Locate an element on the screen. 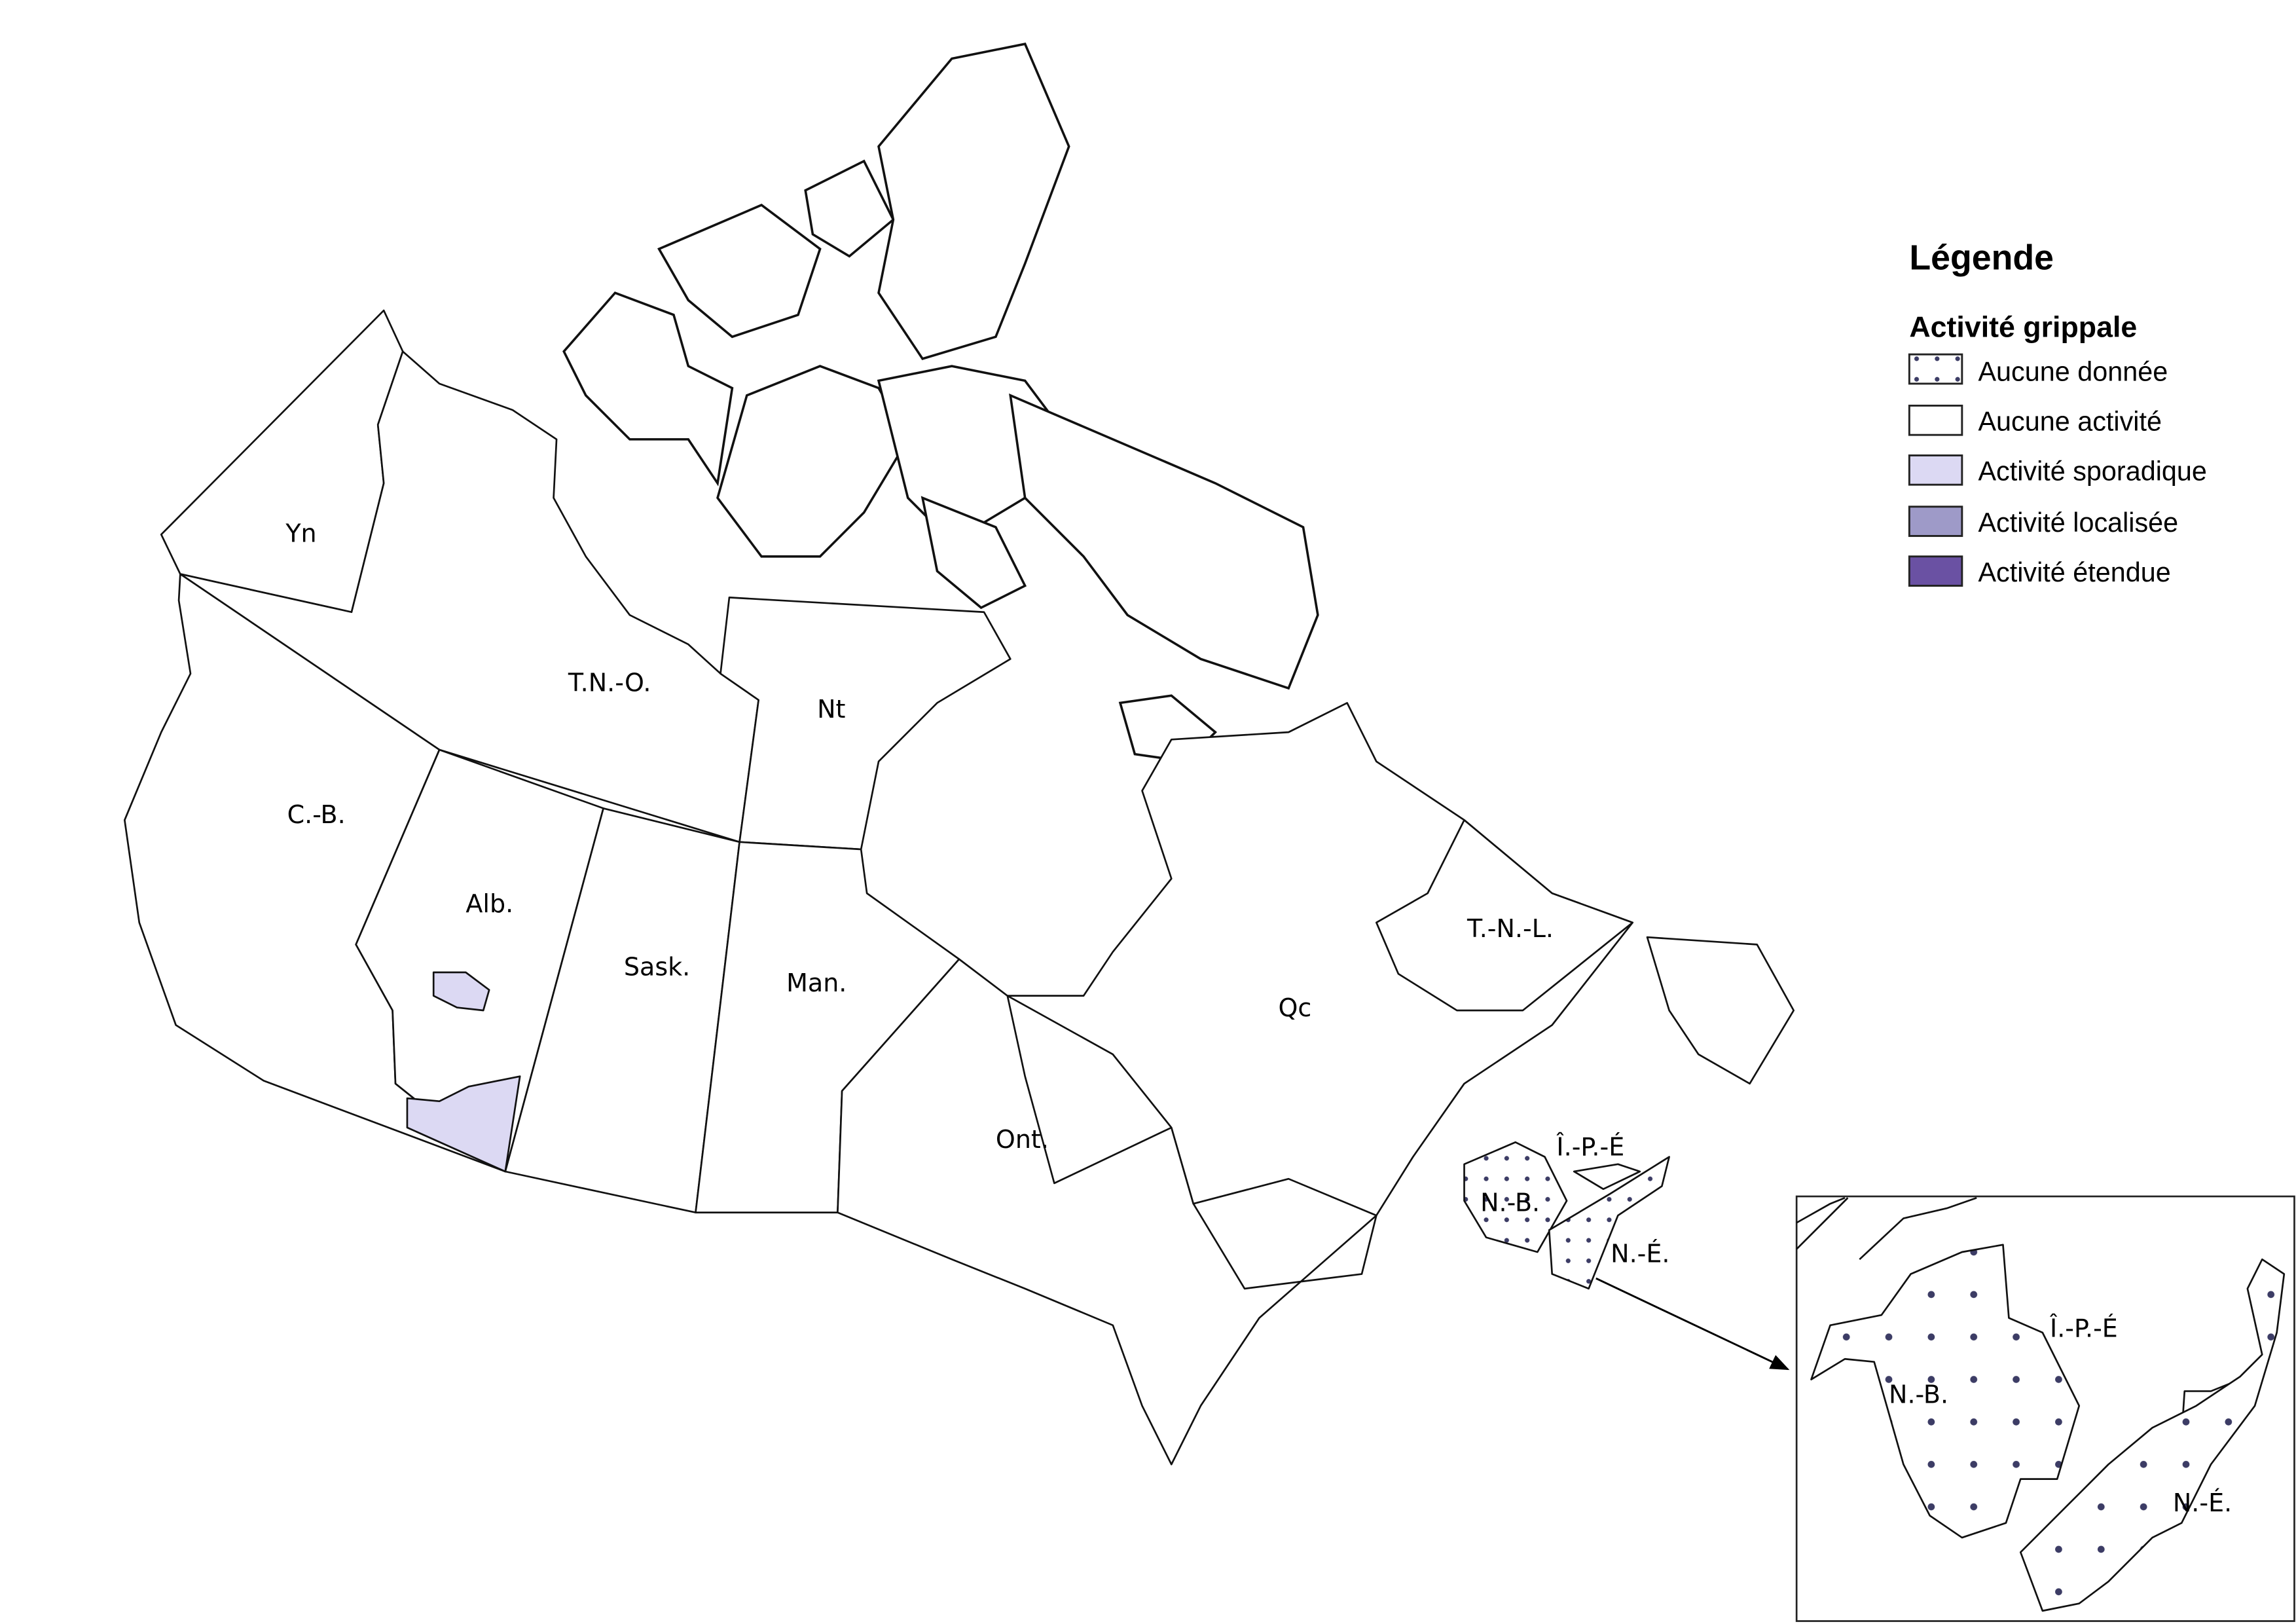 Image resolution: width=2296 pixels, height=1624 pixels. label-qc: Qc is located at coordinates (1295, 1007).